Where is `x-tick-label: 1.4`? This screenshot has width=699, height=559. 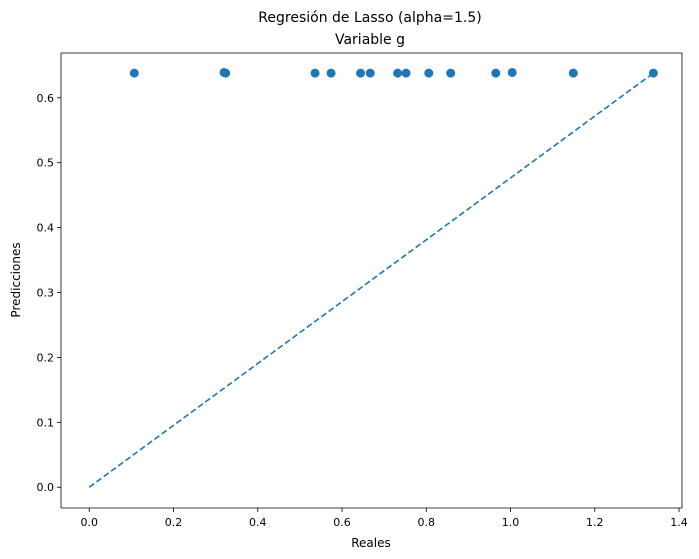
x-tick-label: 1.4 is located at coordinates (679, 522).